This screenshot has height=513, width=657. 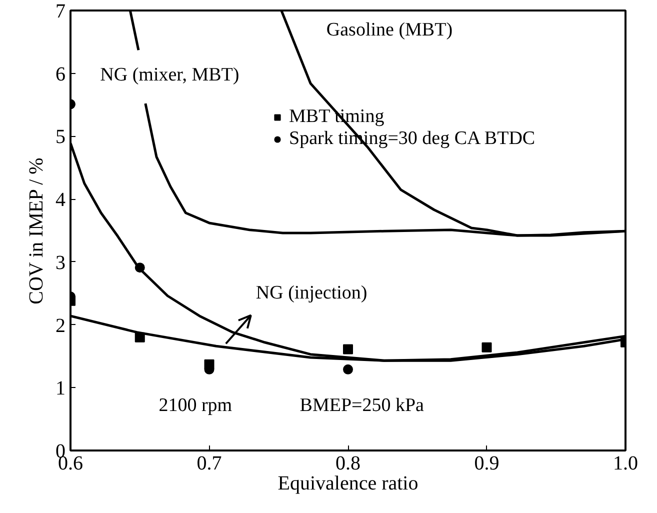 What do you see at coordinates (61, 11) in the screenshot?
I see `y-tick-label: 7` at bounding box center [61, 11].